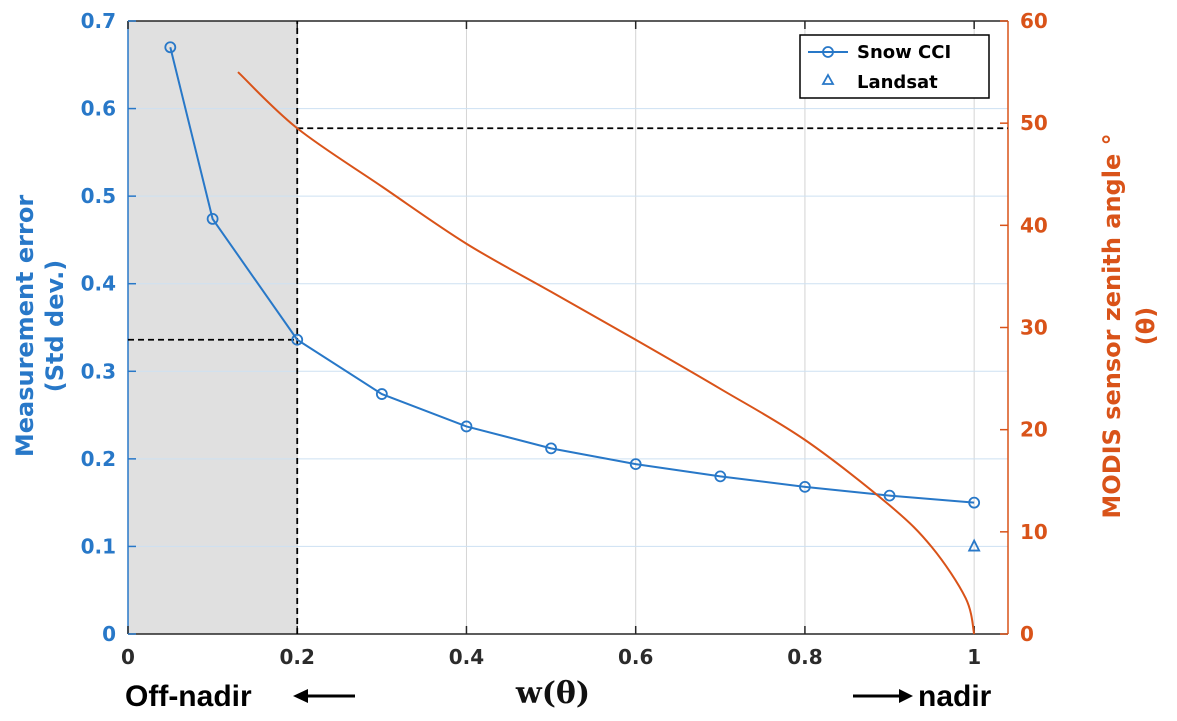 This screenshot has width=1177, height=721. What do you see at coordinates (98, 196) in the screenshot?
I see `y-left-tick-label-5: 0.5` at bounding box center [98, 196].